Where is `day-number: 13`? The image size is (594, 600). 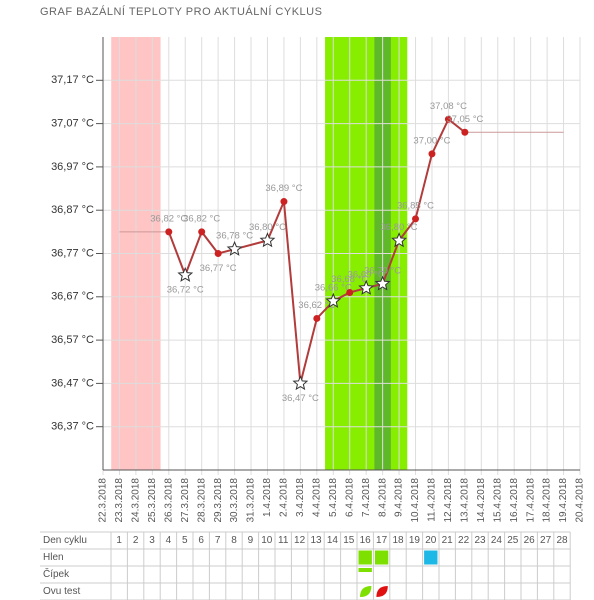 day-number: 13 is located at coordinates (316, 540).